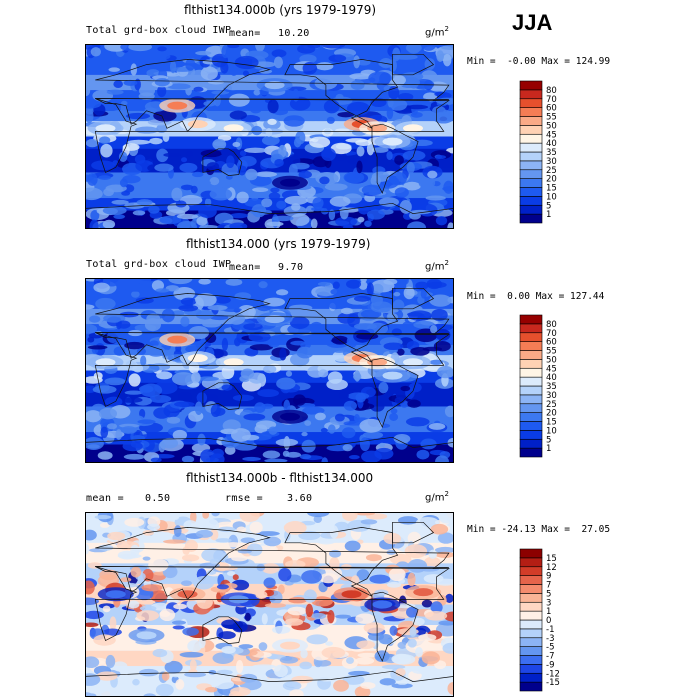  I want to click on colorbar-tick-label: 55, so click(551, 118).